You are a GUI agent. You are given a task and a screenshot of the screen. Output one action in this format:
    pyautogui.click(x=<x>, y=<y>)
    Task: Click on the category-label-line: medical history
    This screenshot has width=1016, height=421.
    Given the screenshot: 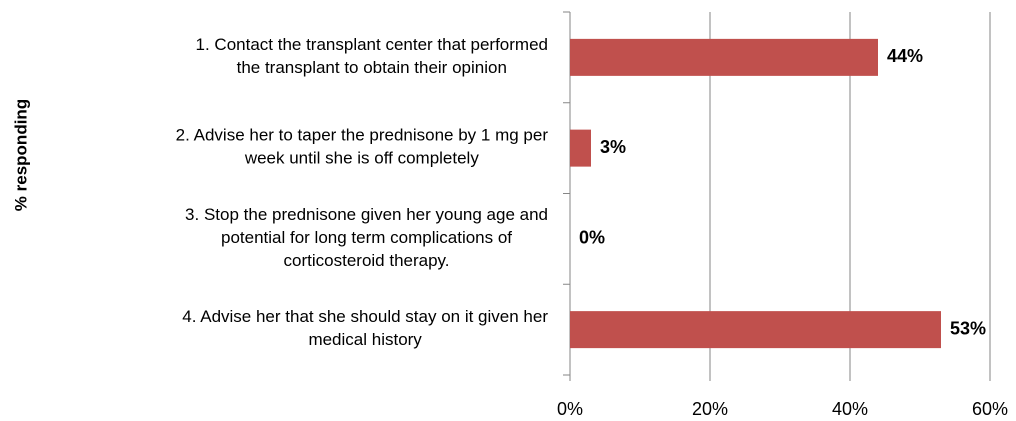 What is the action you would take?
    pyautogui.click(x=365, y=340)
    